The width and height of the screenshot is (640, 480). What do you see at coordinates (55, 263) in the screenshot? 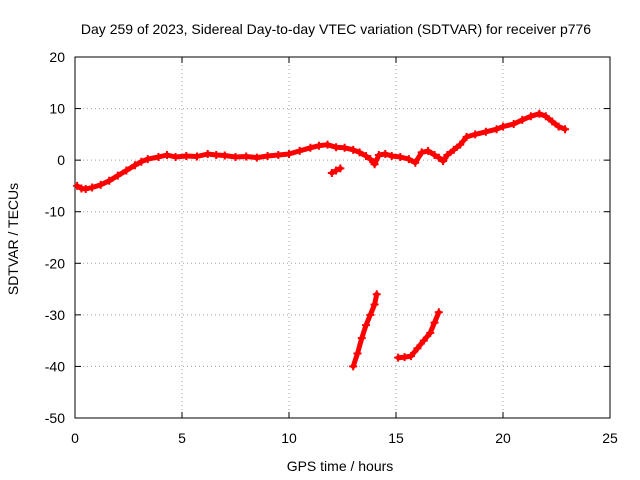
I see `y-tick-label: -20` at bounding box center [55, 263].